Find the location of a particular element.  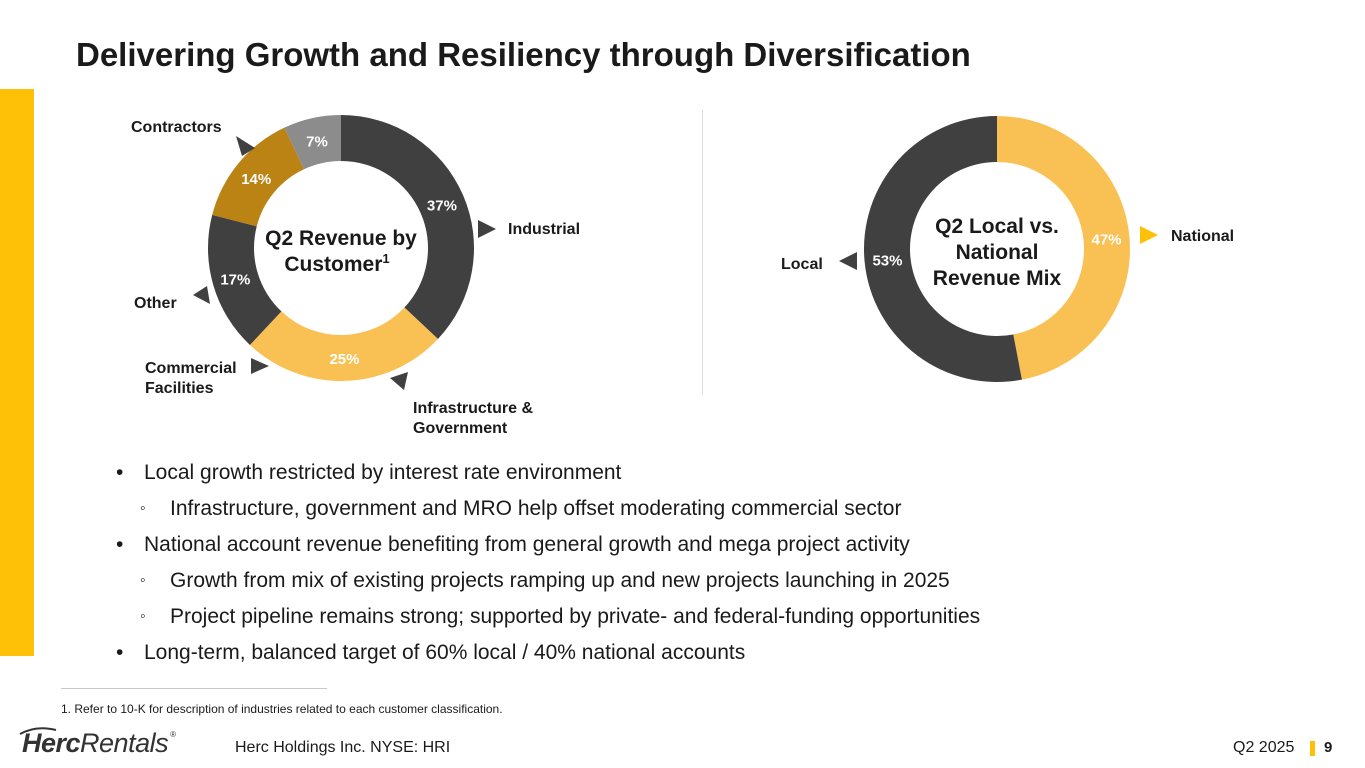

callout-infrastructure-government: Government is located at coordinates (460, 428).